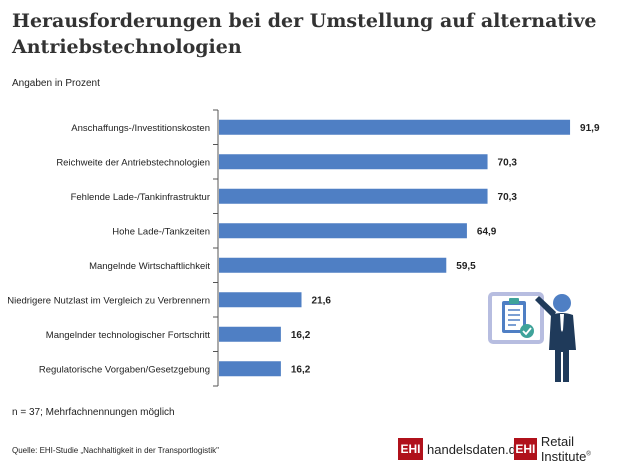 This screenshot has width=620, height=471. What do you see at coordinates (133, 162) in the screenshot?
I see `category-label: Reichweite der Antriebstechnologien` at bounding box center [133, 162].